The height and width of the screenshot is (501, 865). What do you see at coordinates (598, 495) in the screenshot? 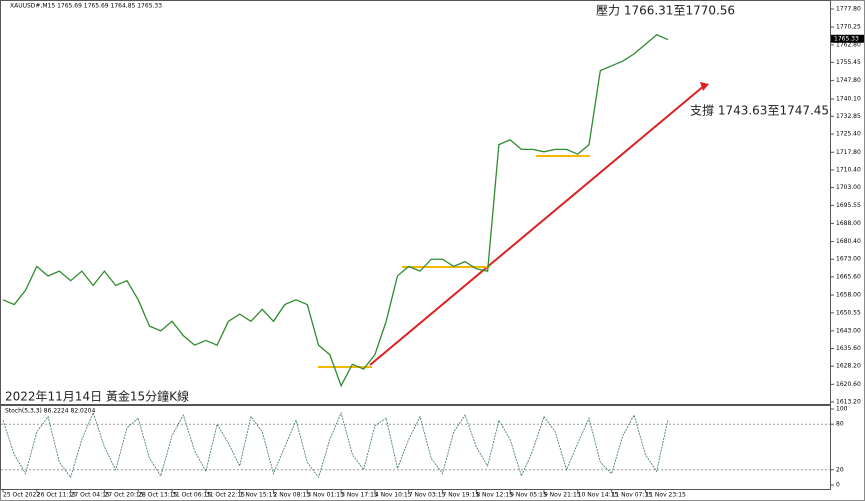
I see `x-tick-label: 10 Nov 14:15` at bounding box center [598, 495].